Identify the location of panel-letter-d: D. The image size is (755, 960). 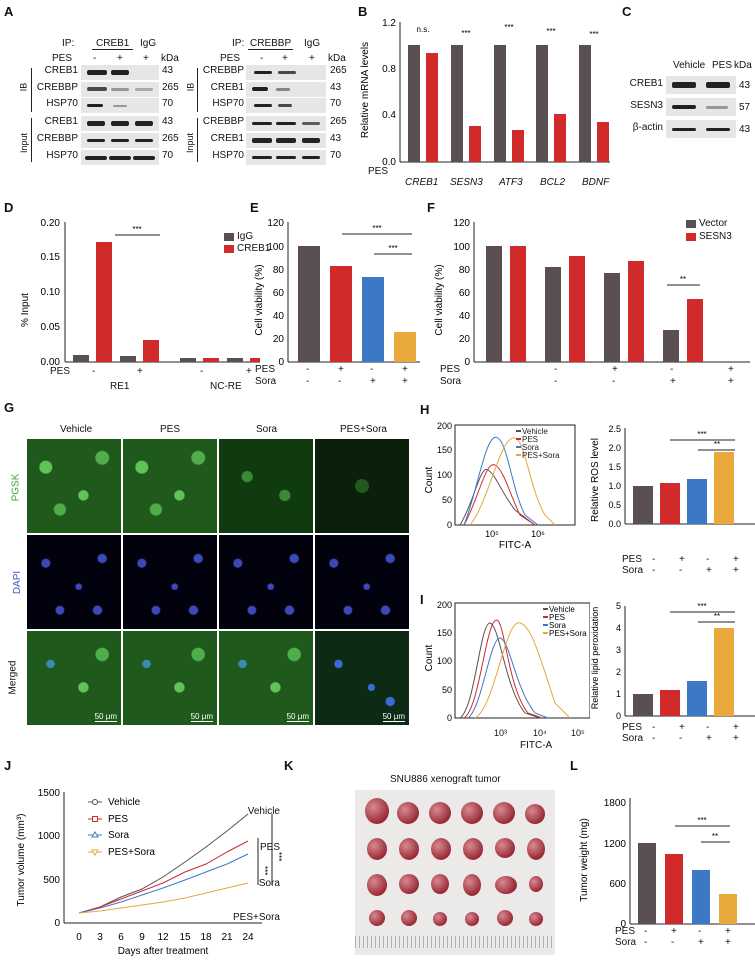
(9, 207).